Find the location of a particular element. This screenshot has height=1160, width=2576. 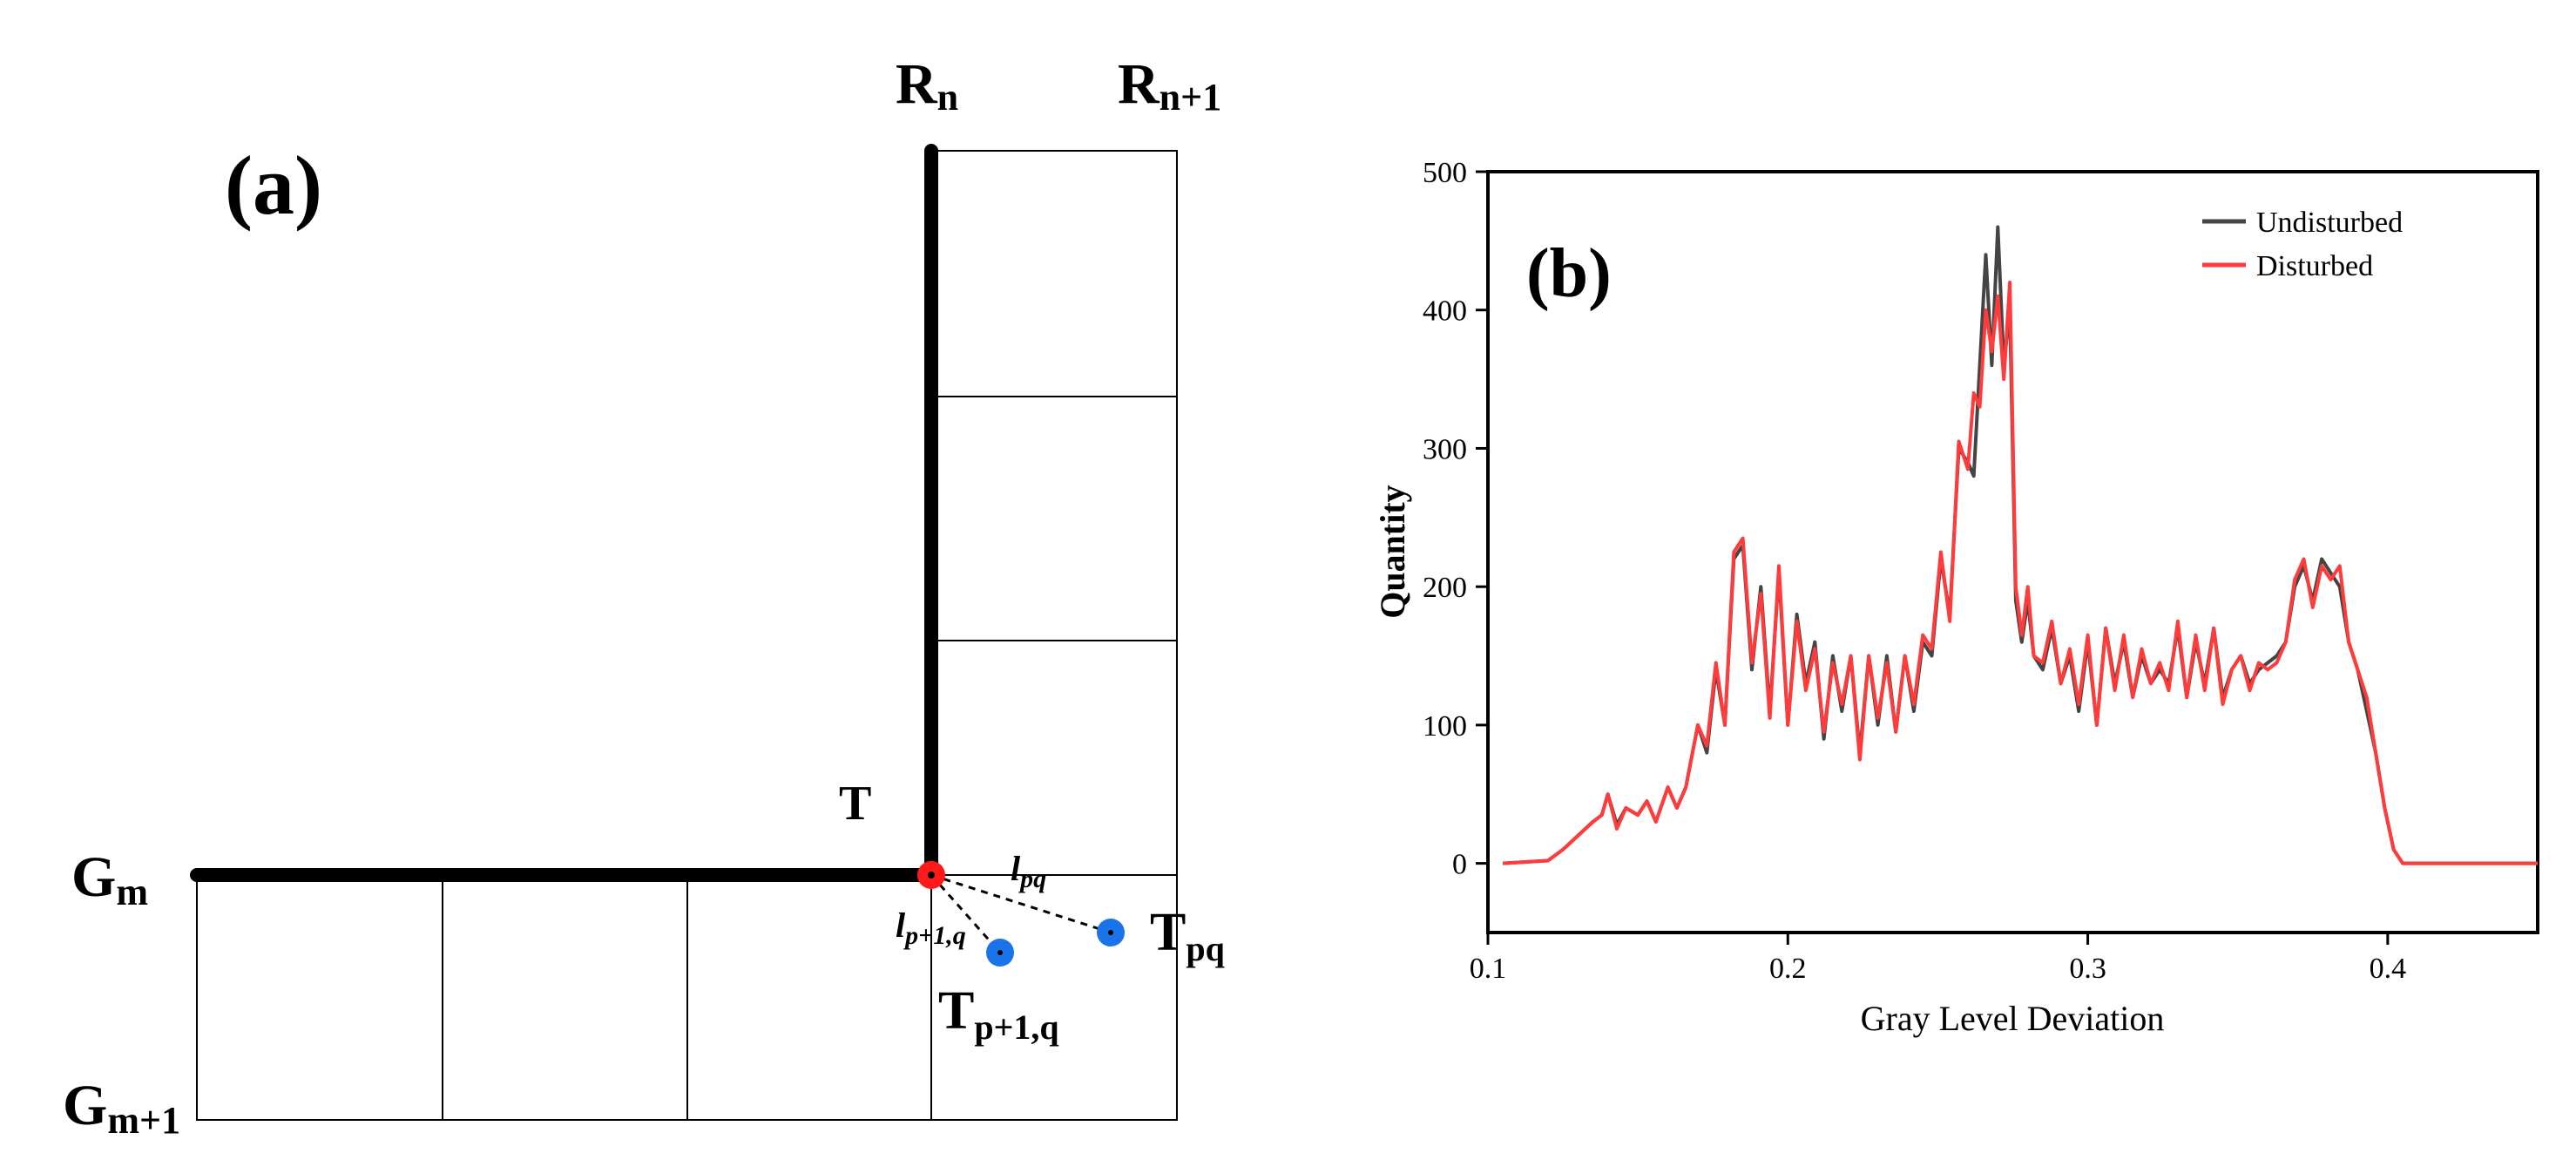

label-gm1: Gm+1 is located at coordinates (121, 1108).